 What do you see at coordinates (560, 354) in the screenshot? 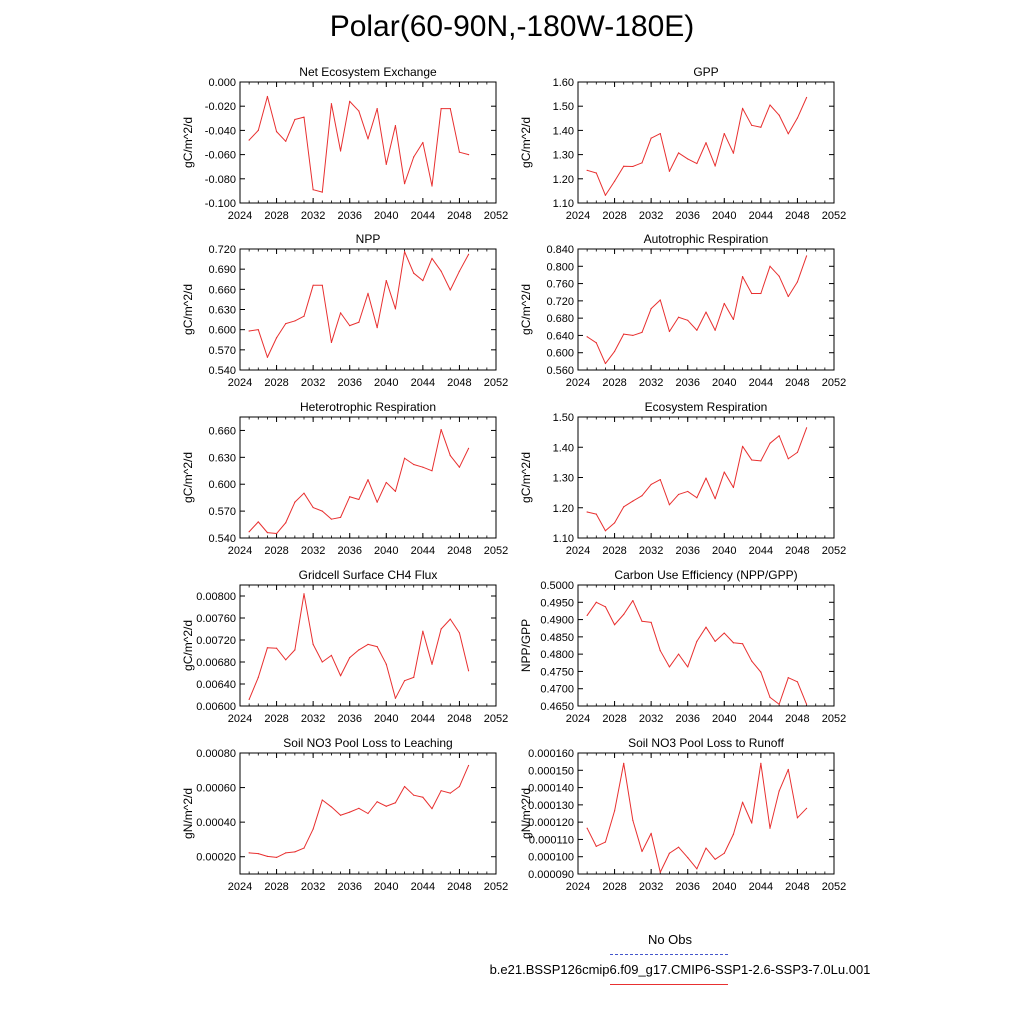
I see `y-tick-label: 0.600` at bounding box center [560, 354].